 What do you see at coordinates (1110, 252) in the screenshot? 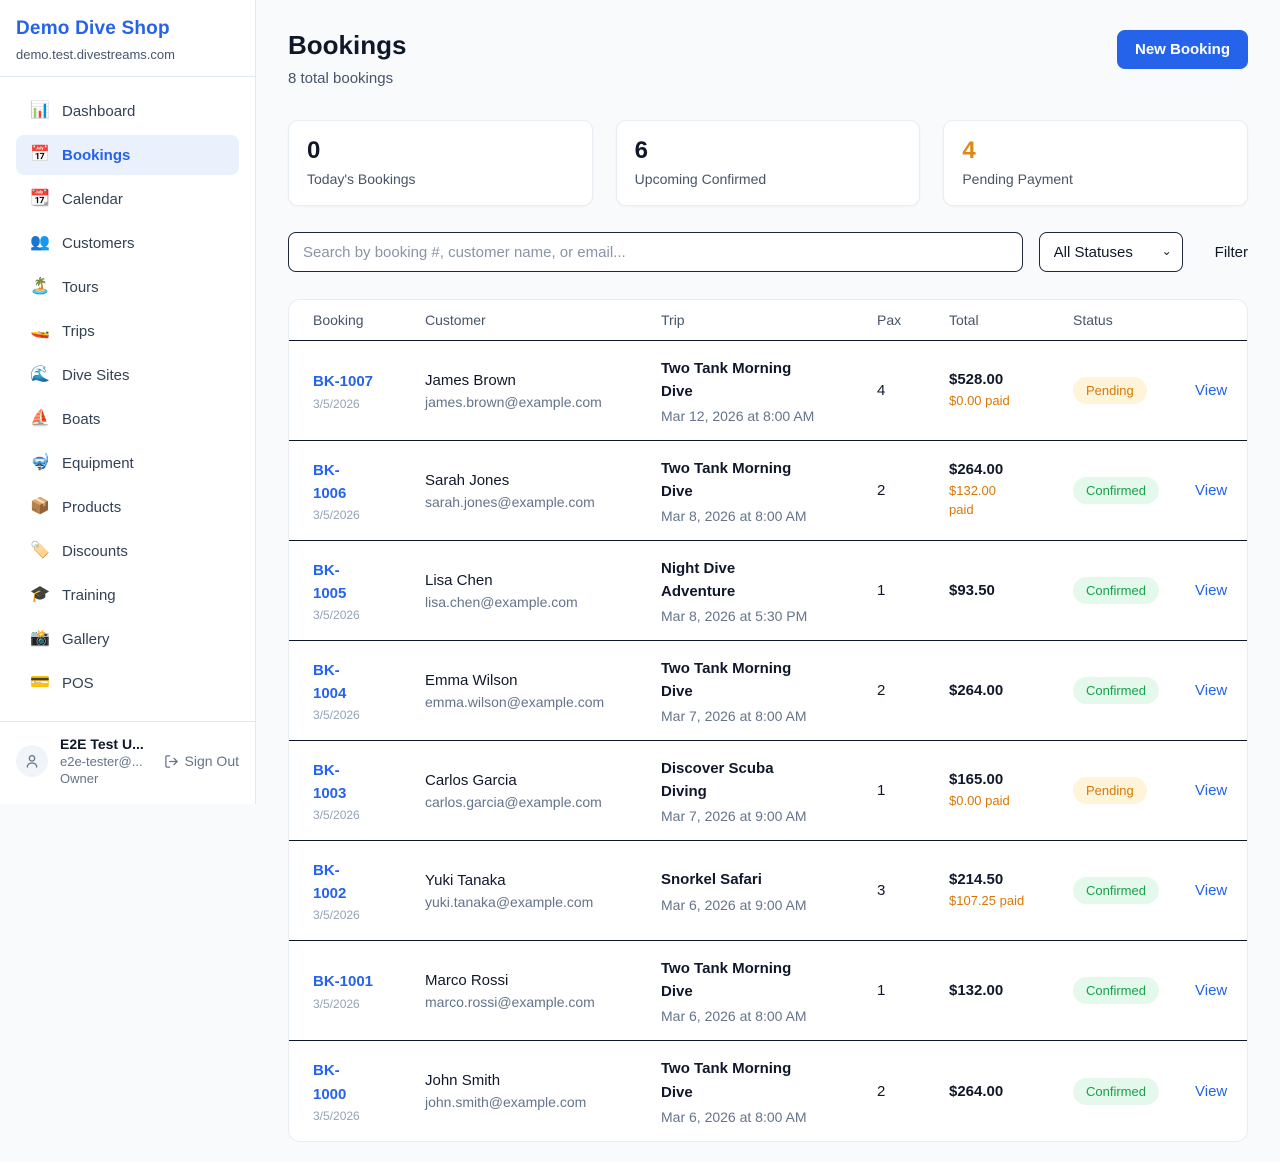
I see `status-filter-select: All Statuses` at bounding box center [1110, 252].